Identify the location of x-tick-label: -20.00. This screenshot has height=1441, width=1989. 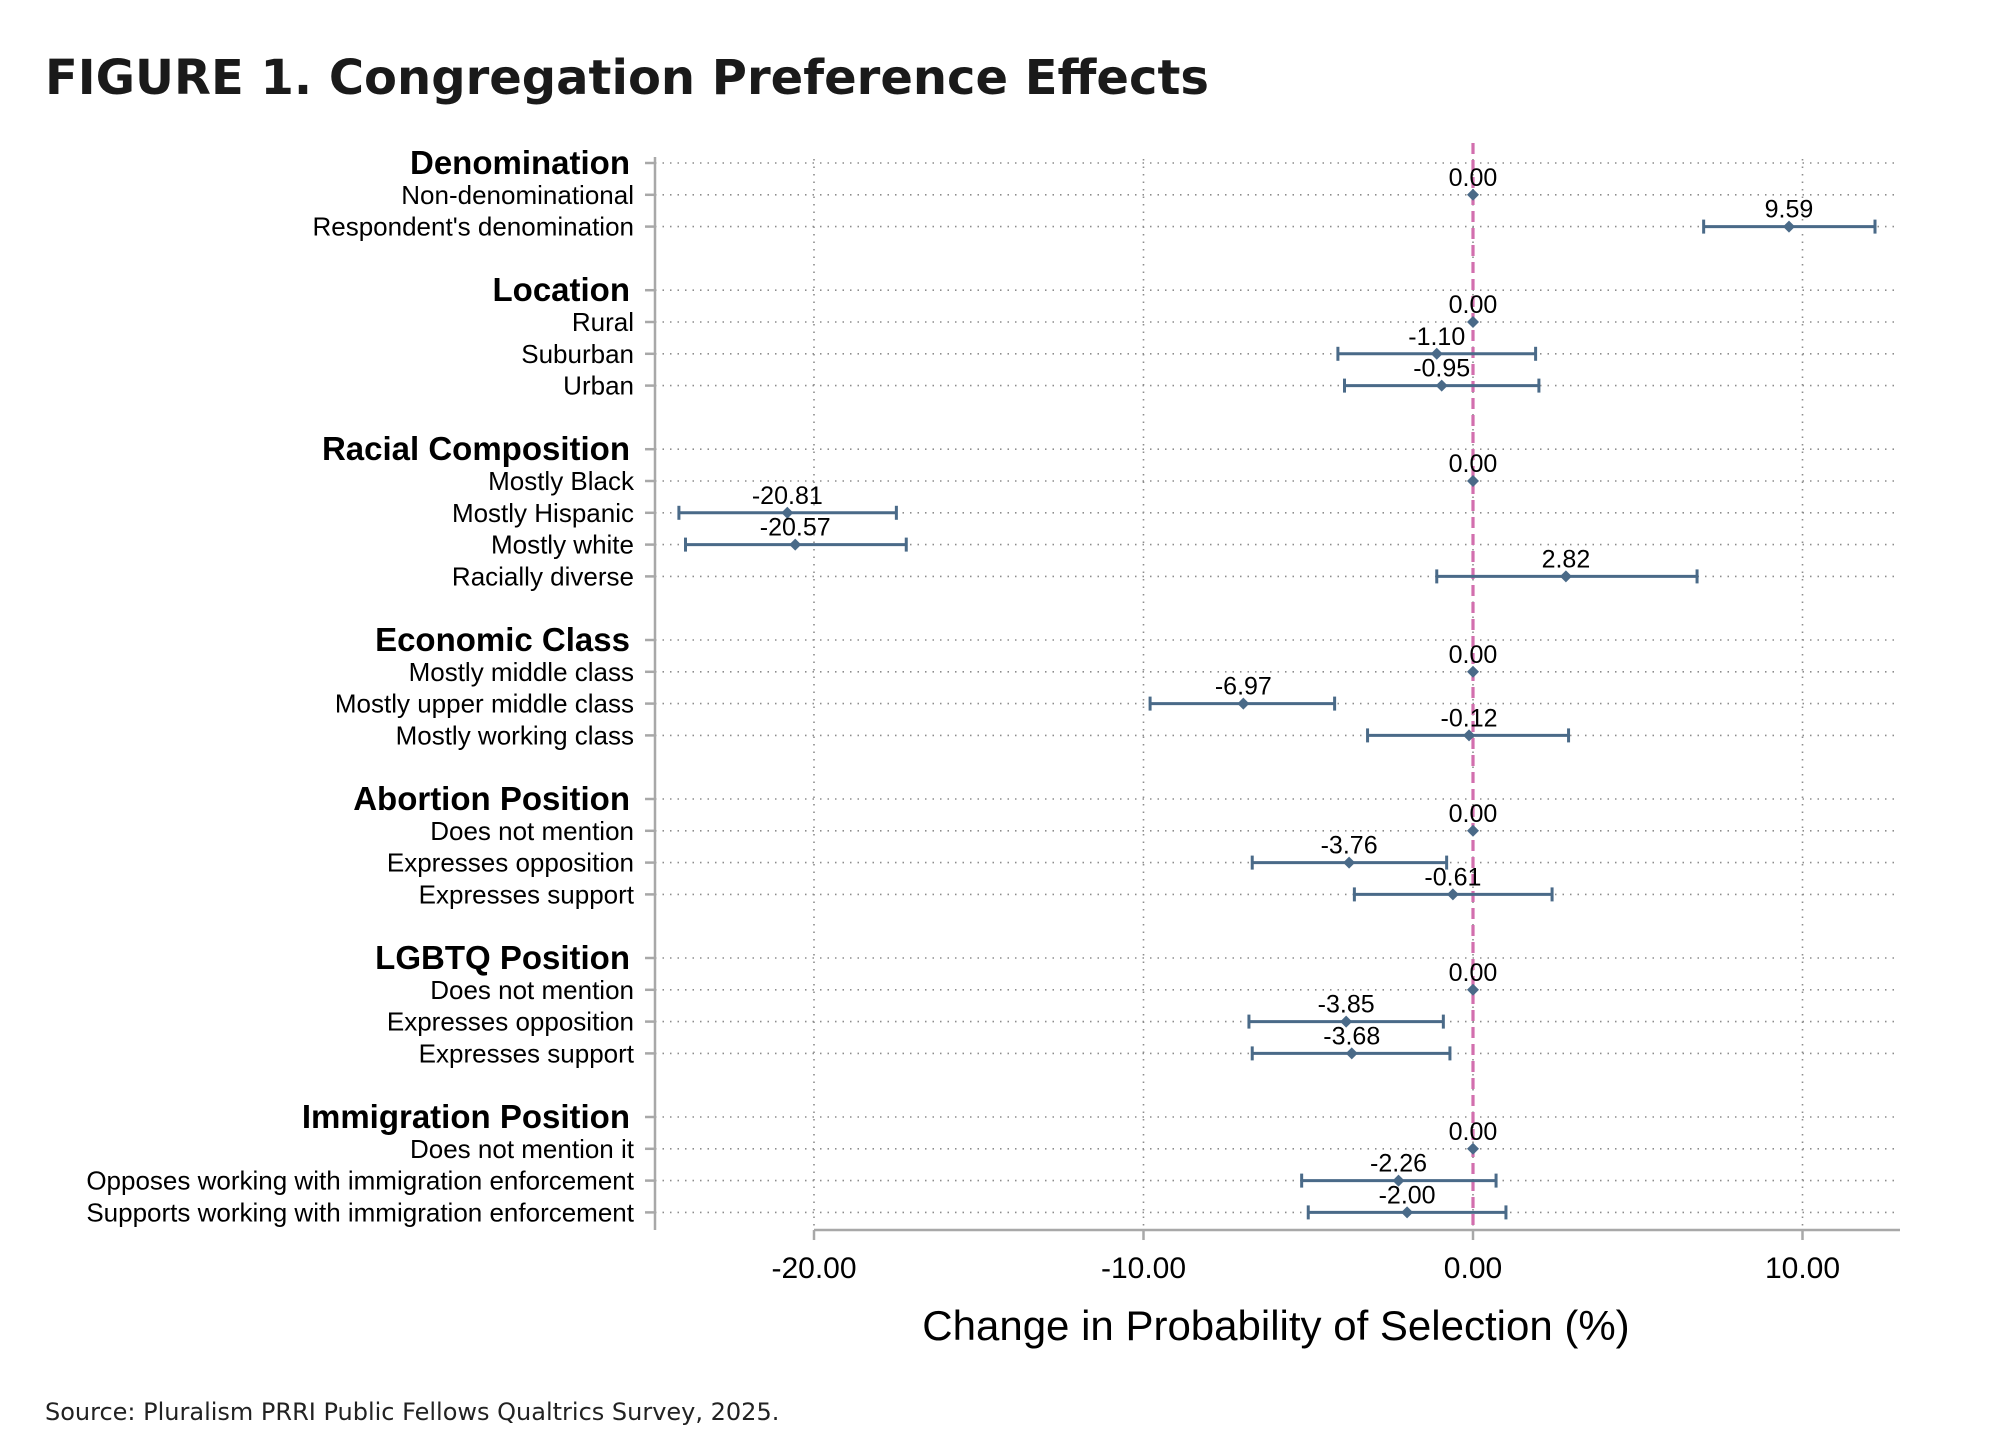
(813, 1268).